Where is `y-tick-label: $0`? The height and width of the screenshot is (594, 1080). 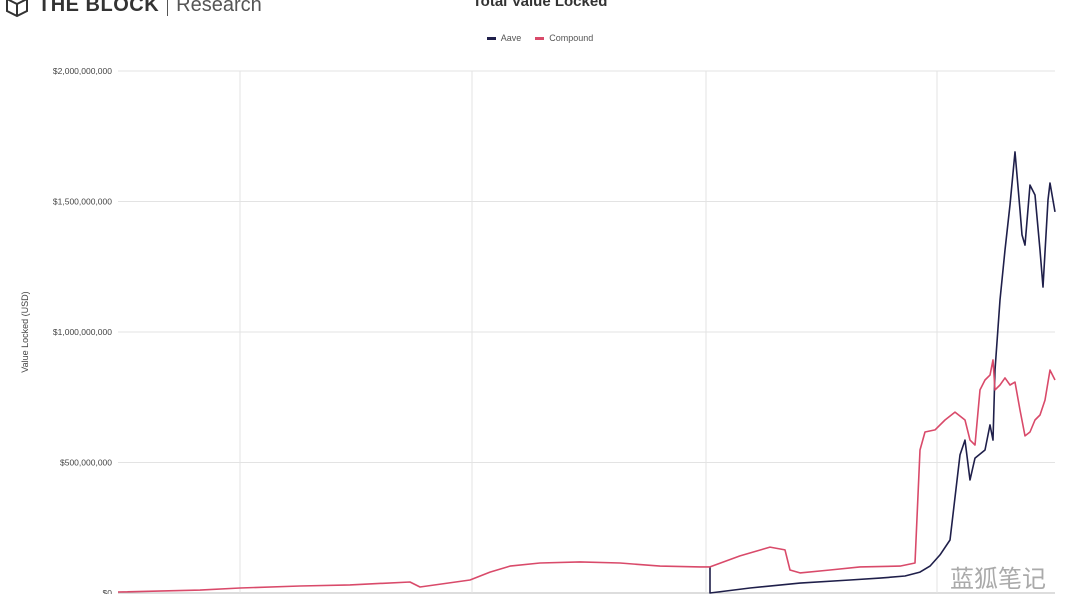 y-tick-label: $0 is located at coordinates (108, 591).